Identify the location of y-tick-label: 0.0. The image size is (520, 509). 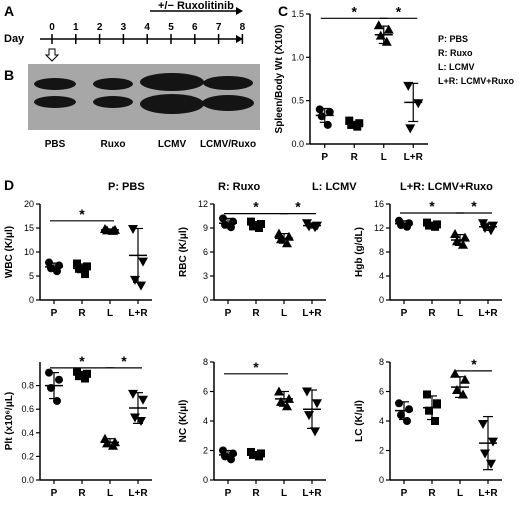
(297, 144).